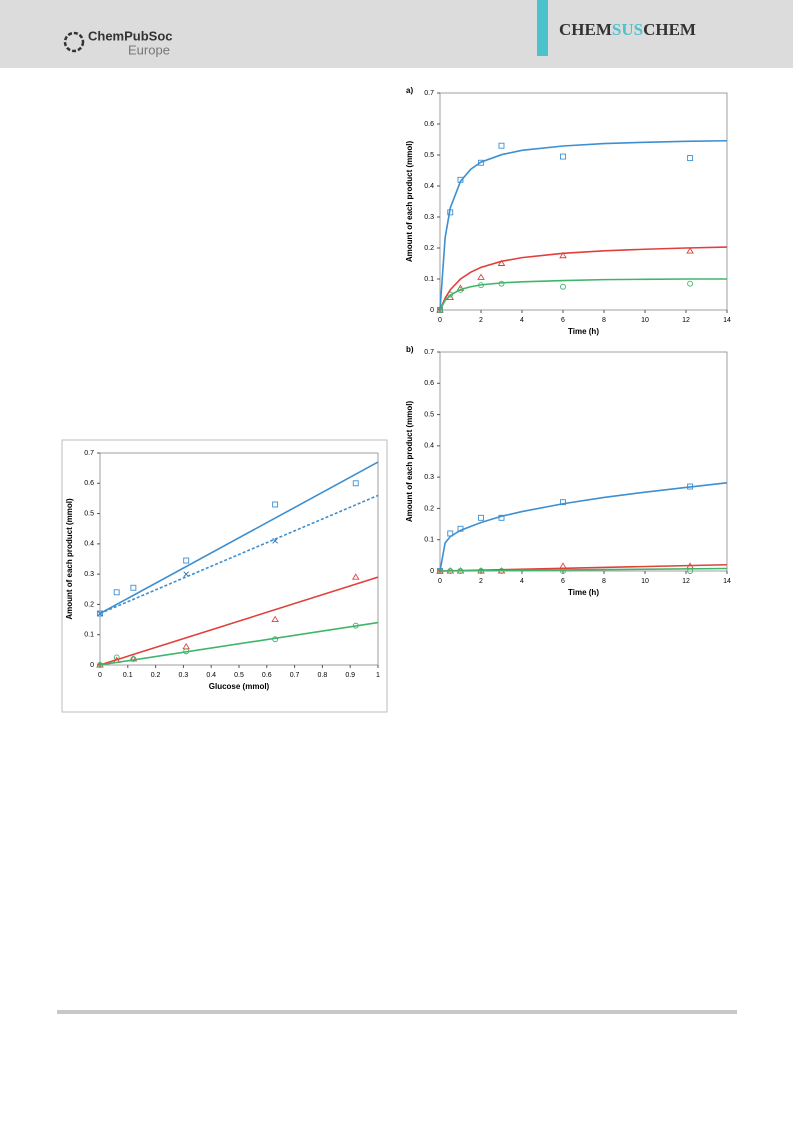 The width and height of the screenshot is (793, 1126). I want to click on x-tick-label: 0.9, so click(350, 675).